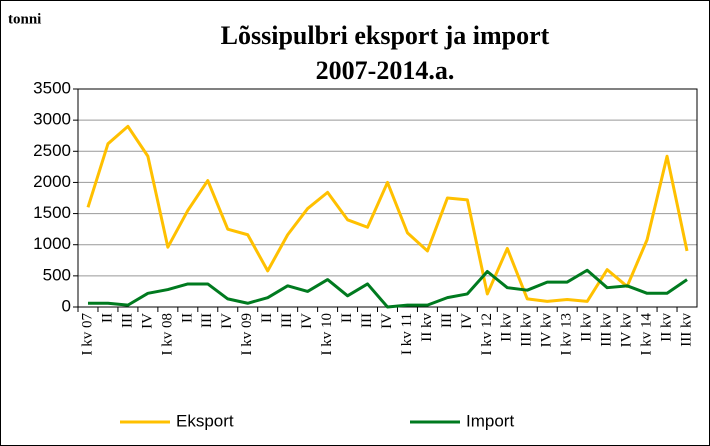 The width and height of the screenshot is (710, 446). What do you see at coordinates (567, 334) in the screenshot?
I see `x-tick-label: I kv 13` at bounding box center [567, 334].